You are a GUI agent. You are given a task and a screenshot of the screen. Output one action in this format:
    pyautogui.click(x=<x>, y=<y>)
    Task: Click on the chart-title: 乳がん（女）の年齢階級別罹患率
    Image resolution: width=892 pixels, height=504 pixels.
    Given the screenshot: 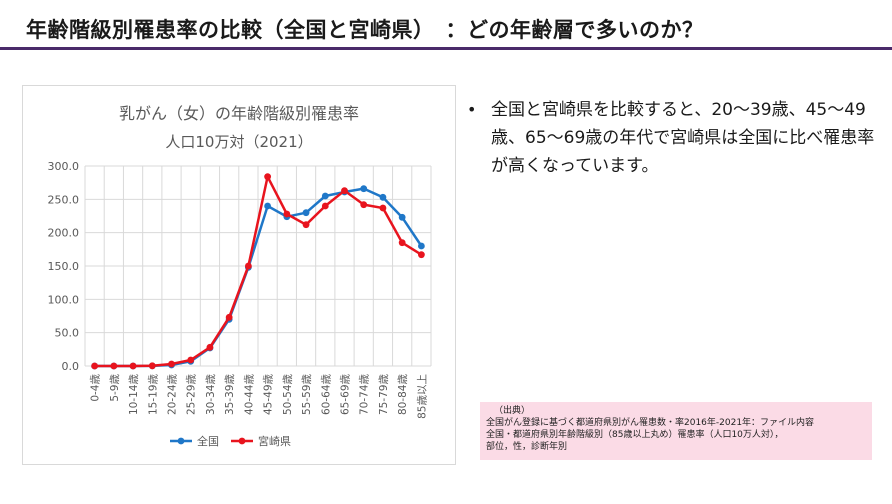 What is the action you would take?
    pyautogui.click(x=239, y=113)
    